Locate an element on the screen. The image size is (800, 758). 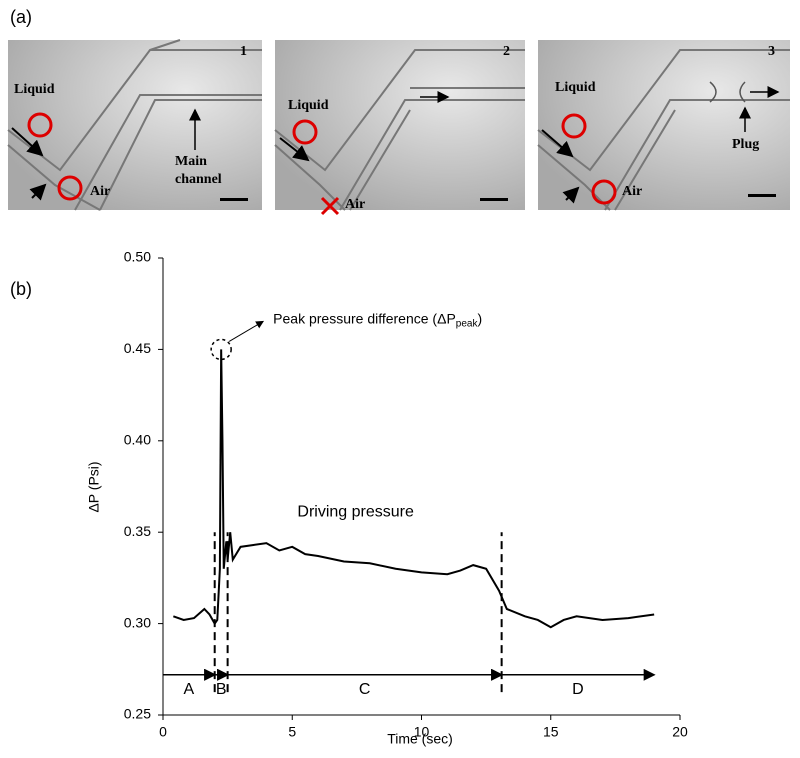
x-tick-label: 0 is located at coordinates (163, 732).